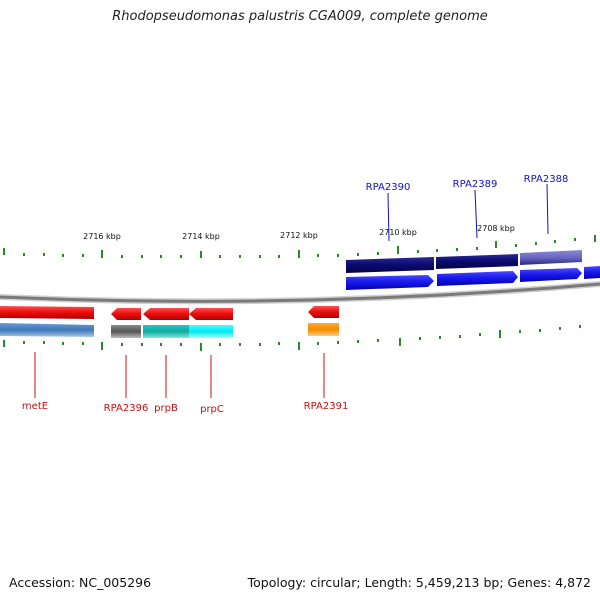  What do you see at coordinates (201, 236) in the screenshot?
I see `scale-label: 2714 kbp` at bounding box center [201, 236].